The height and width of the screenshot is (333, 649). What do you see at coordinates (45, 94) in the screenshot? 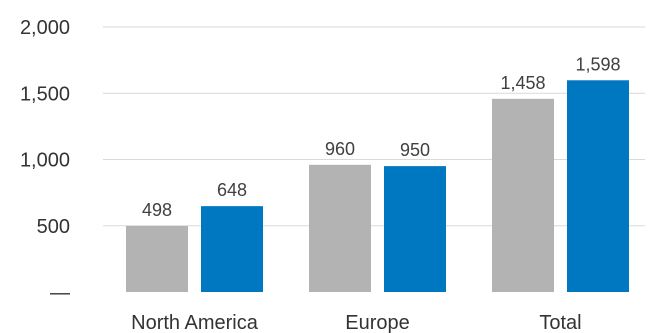
I see `y-tick-label: 1,500` at bounding box center [45, 94].